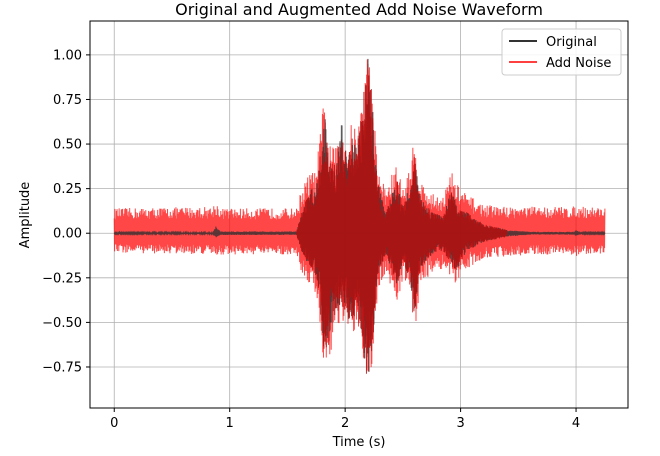  Describe the element at coordinates (67, 145) in the screenshot. I see `y-tick-label: 0.50` at that location.